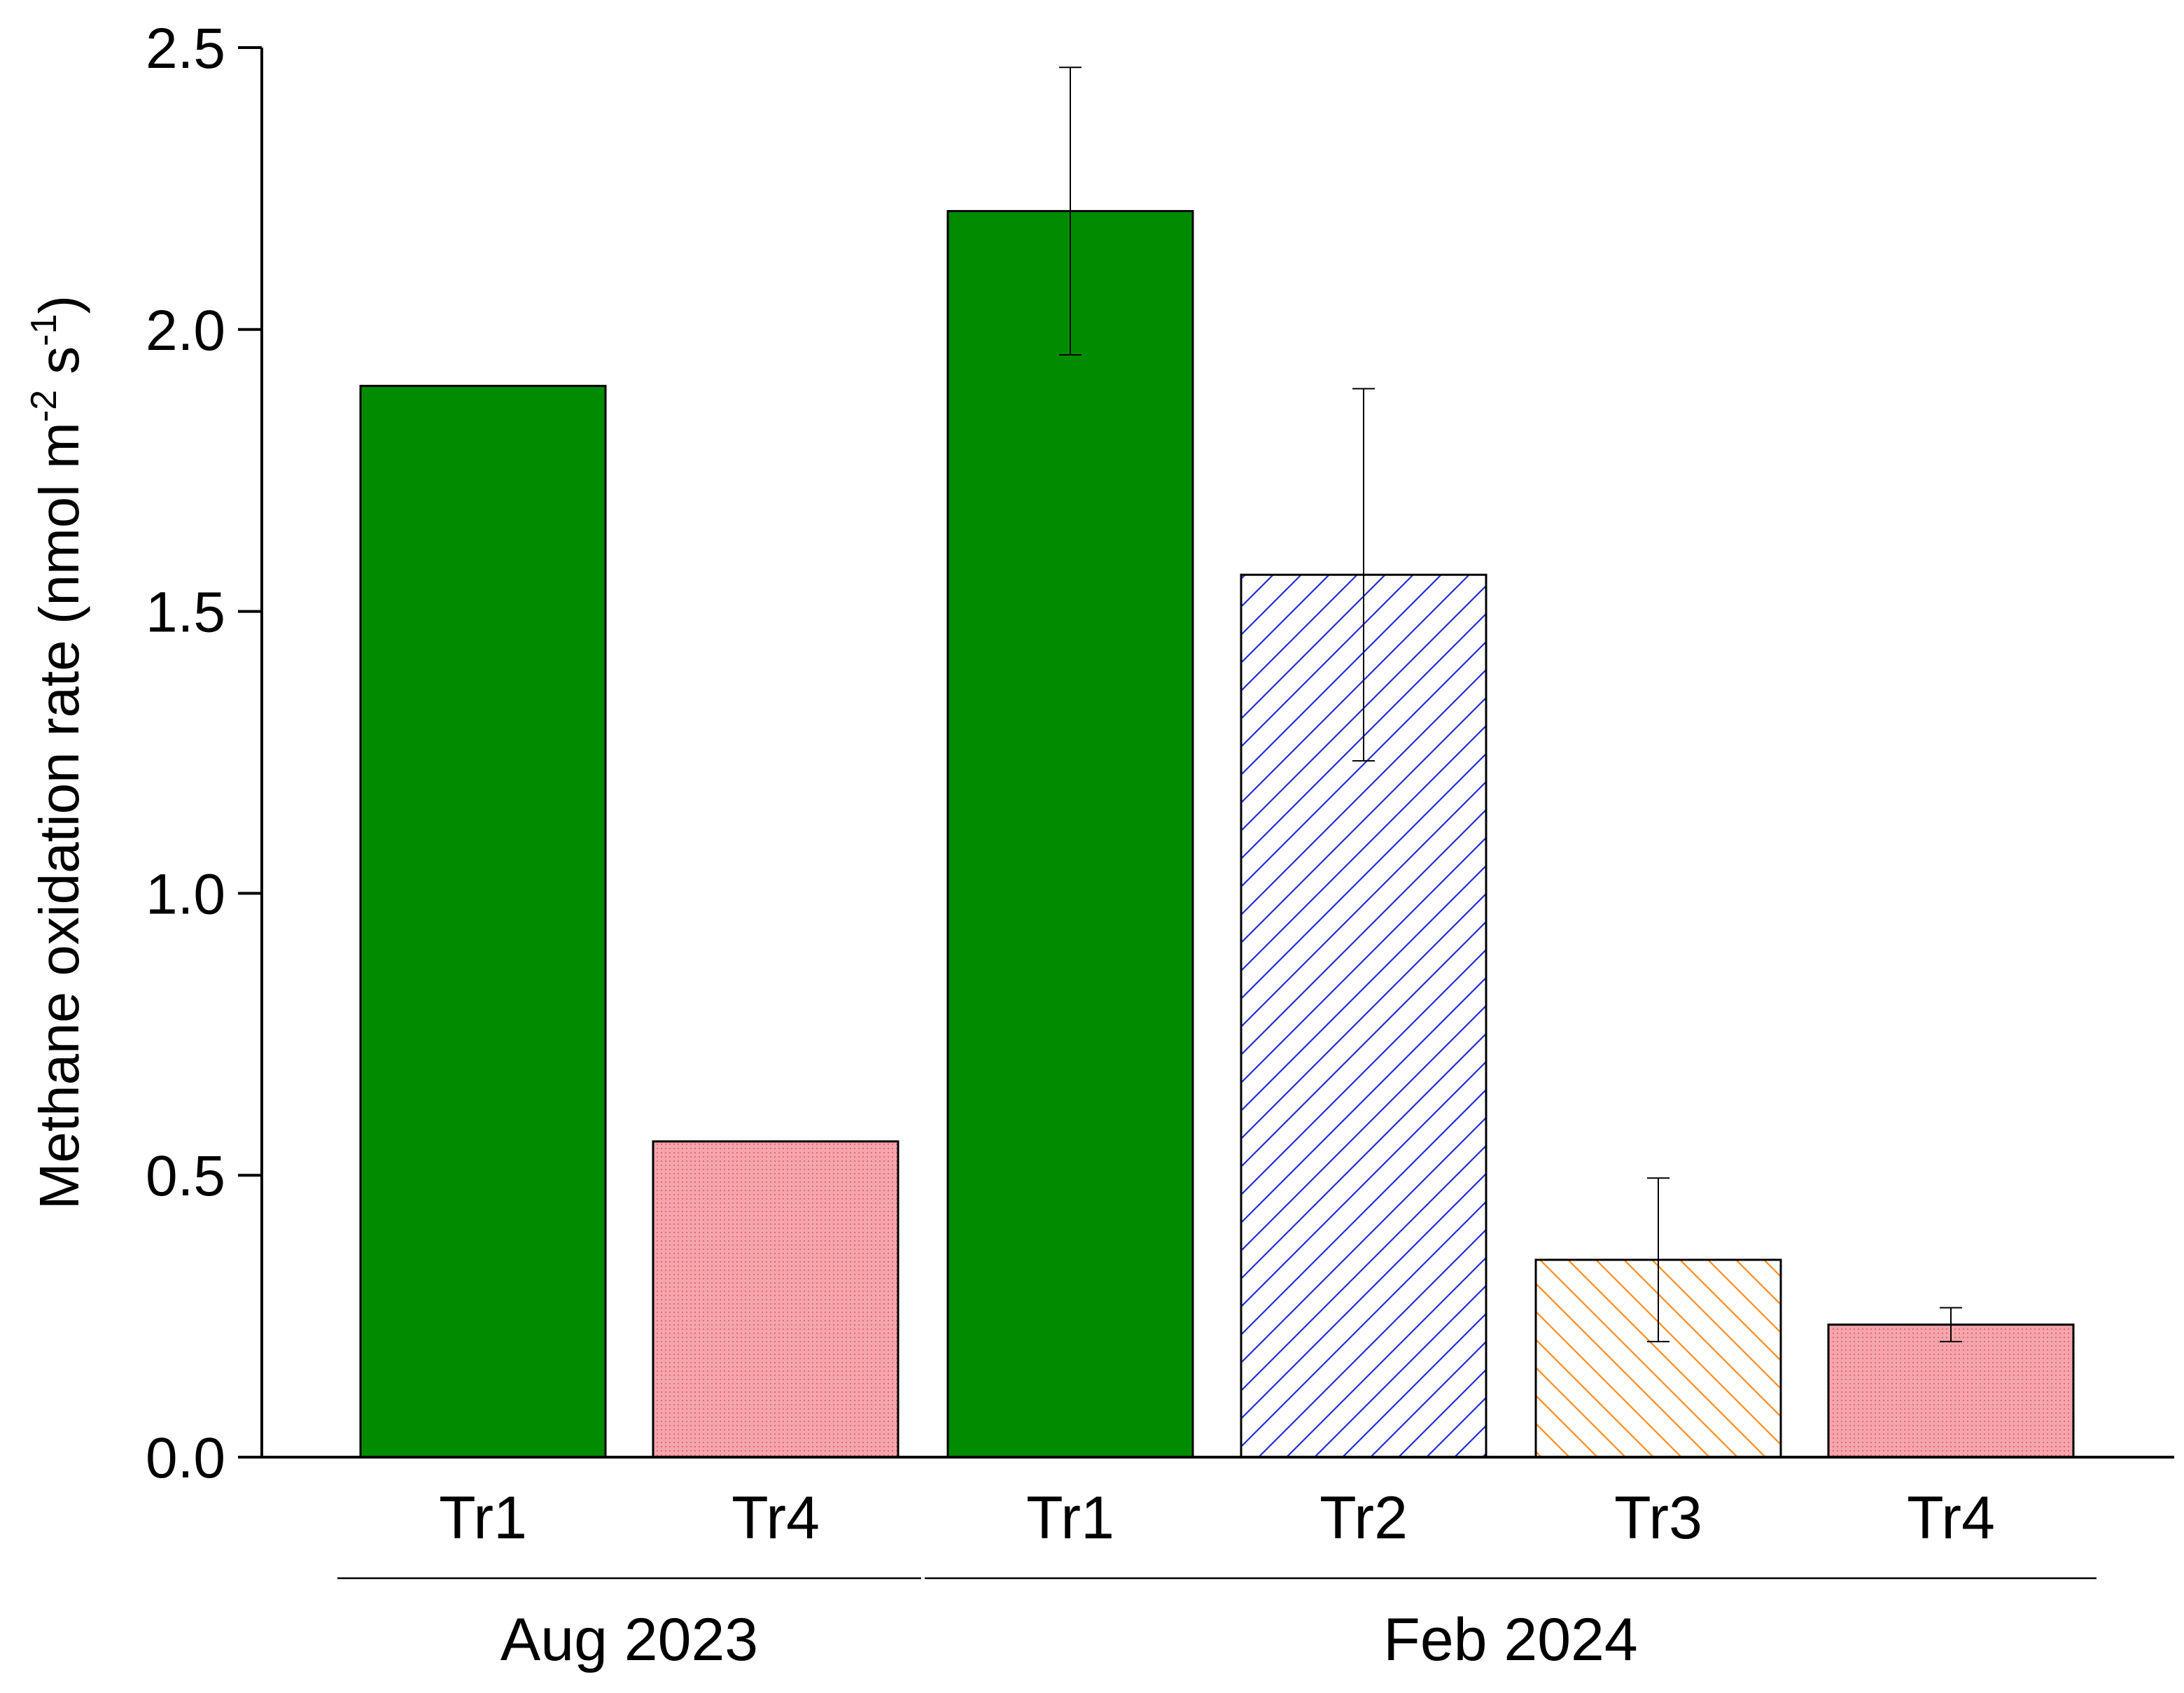 The height and width of the screenshot is (1693, 2184). I want to click on group-label: Aug 2023, so click(629, 1639).